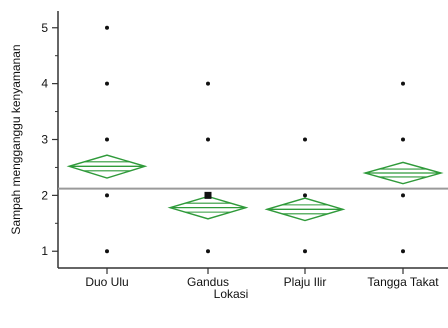 The height and width of the screenshot is (328, 448). I want to click on y-ticks-layer: 1 2 3 4 5, so click(49, 139).